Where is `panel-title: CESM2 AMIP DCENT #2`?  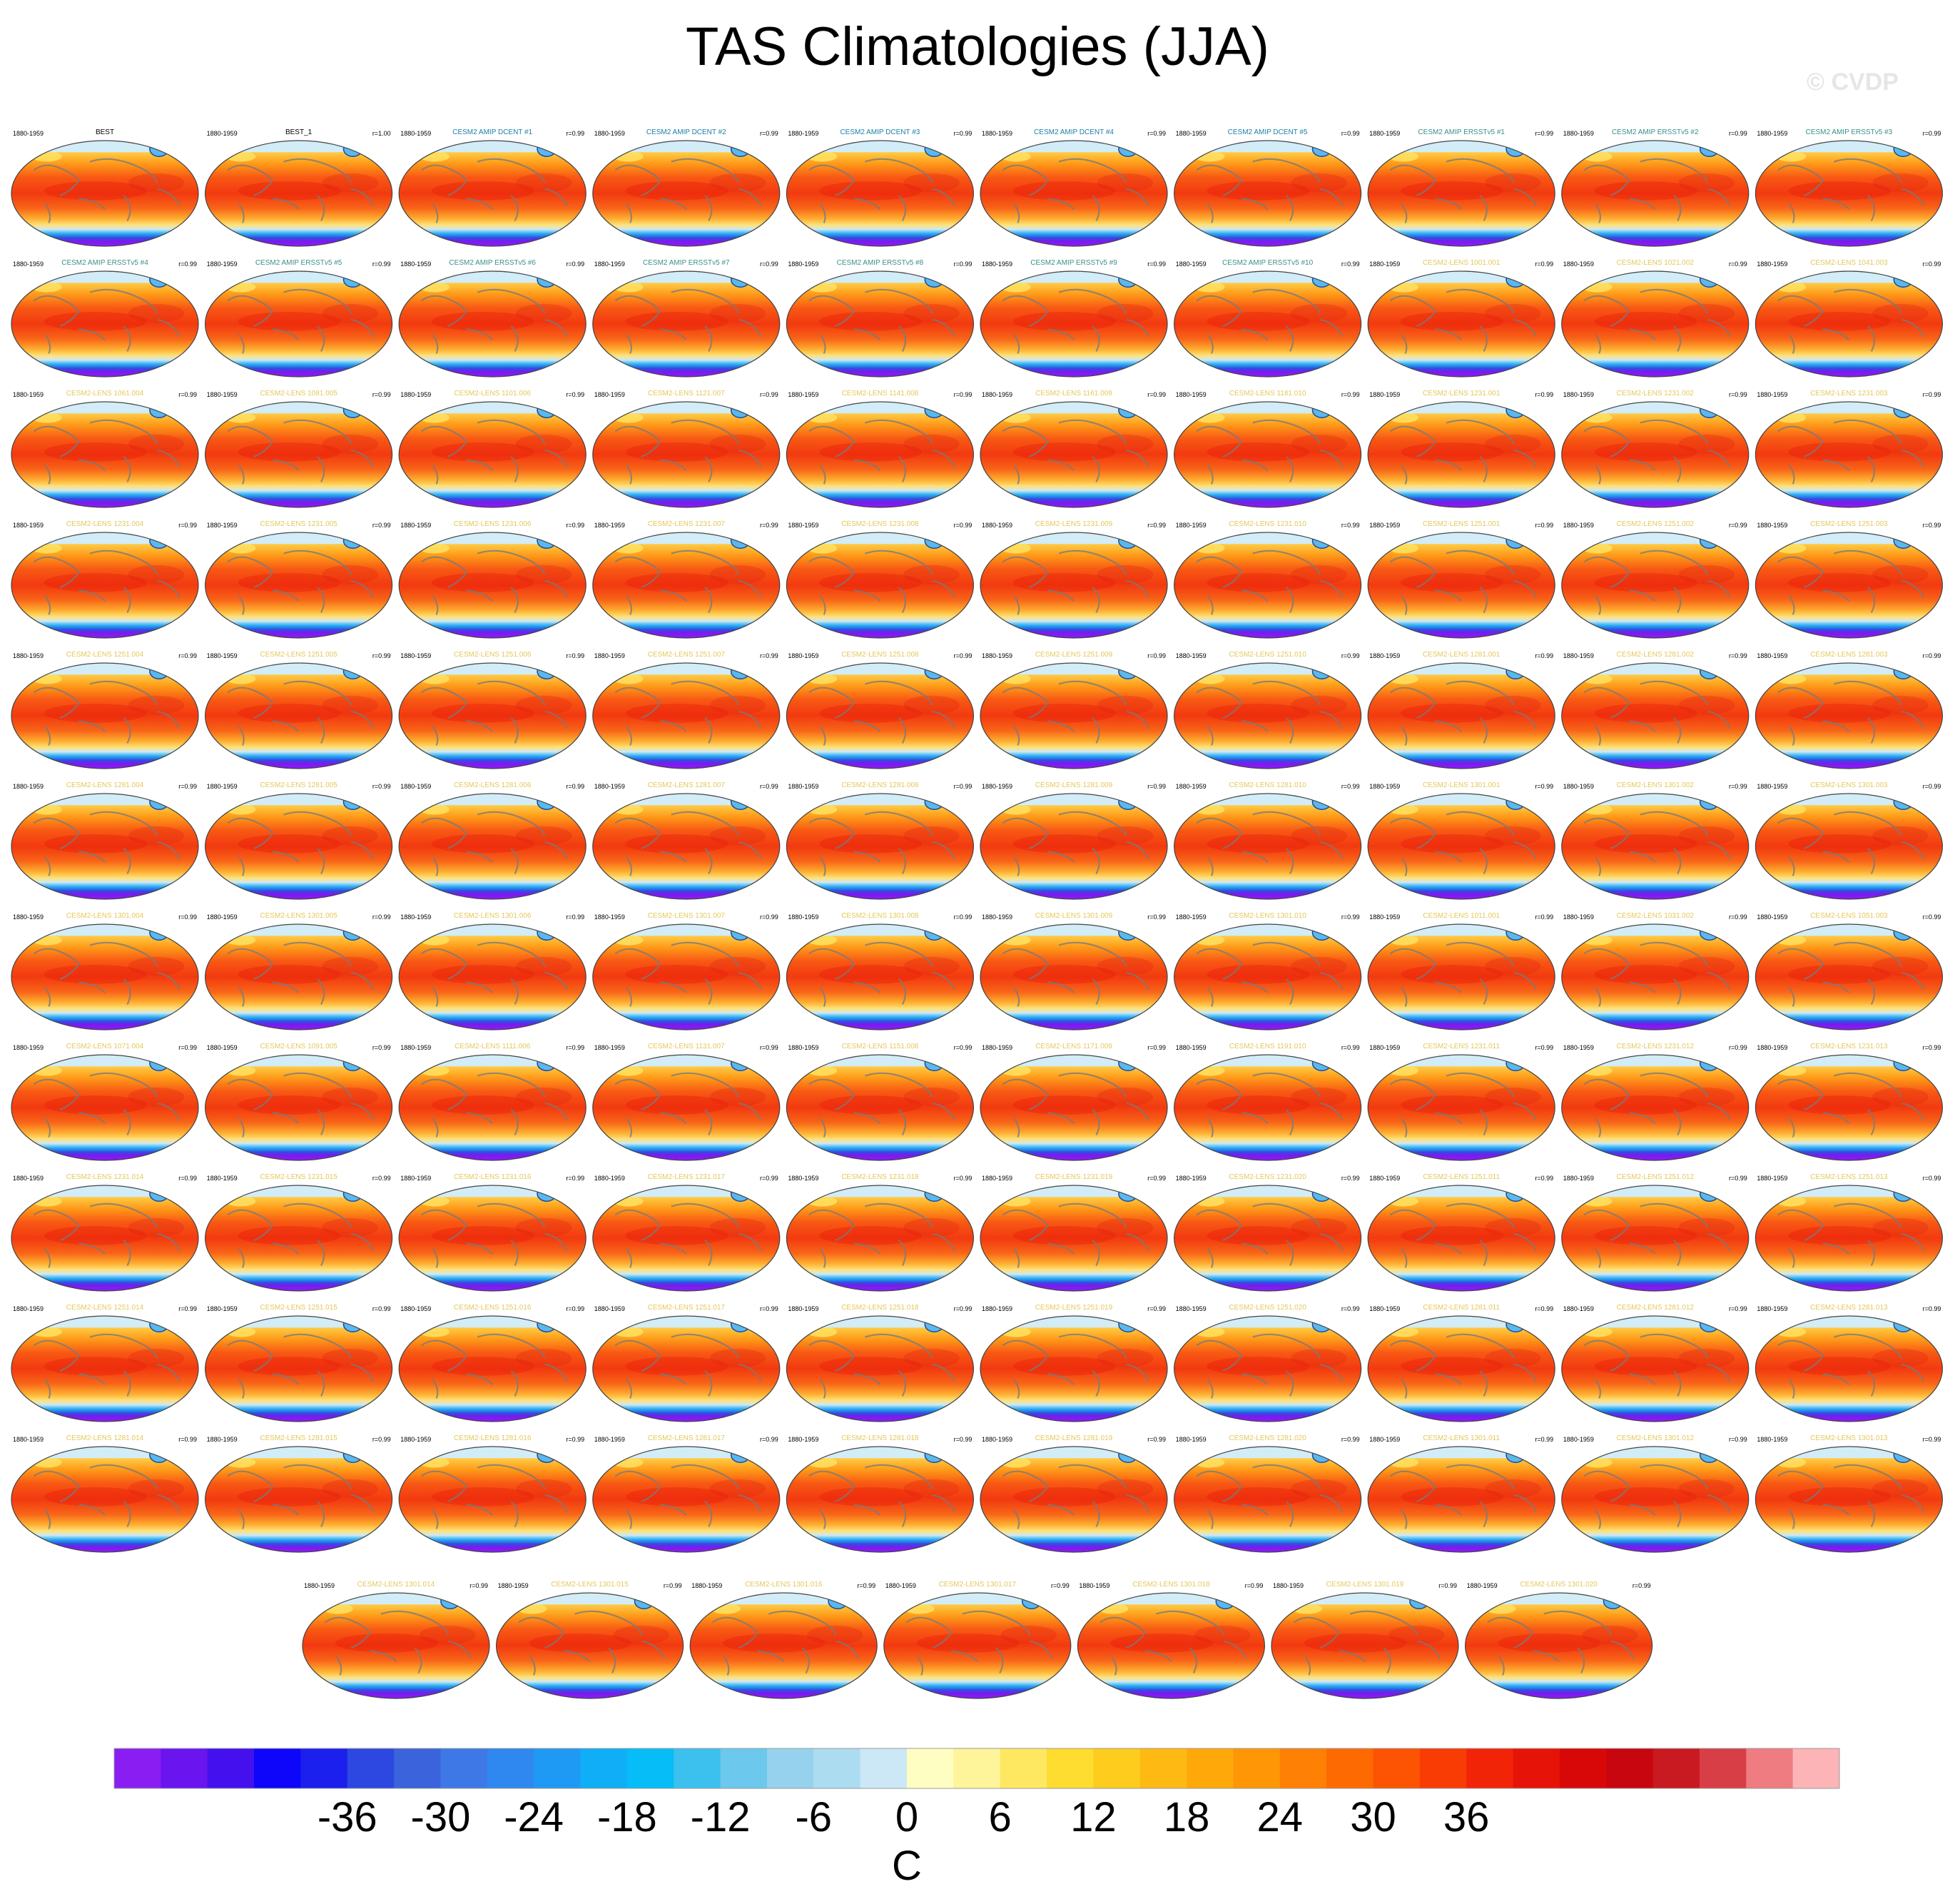 panel-title: CESM2 AMIP DCENT #2 is located at coordinates (686, 132).